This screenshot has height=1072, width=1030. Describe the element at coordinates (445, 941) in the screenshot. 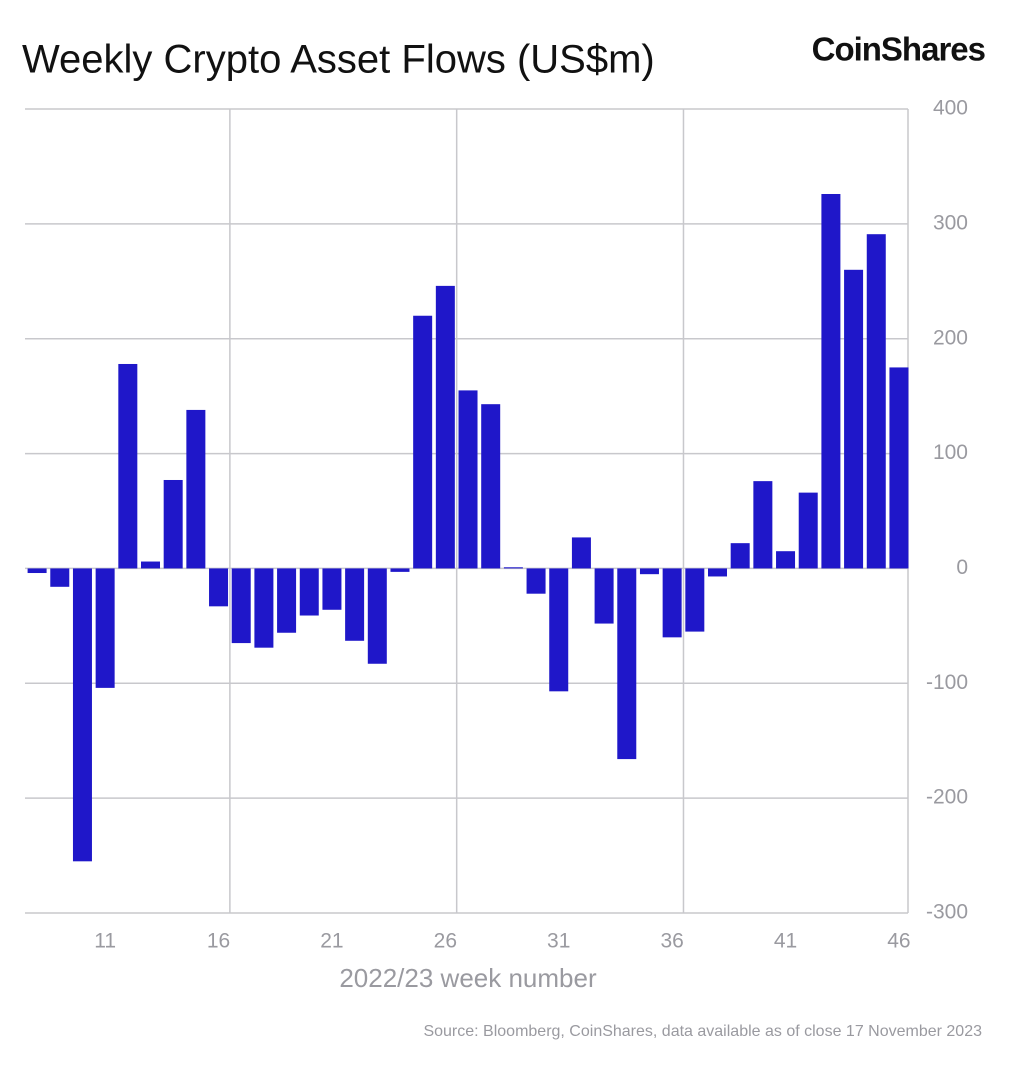

I see `x-tick-label: 26` at that location.